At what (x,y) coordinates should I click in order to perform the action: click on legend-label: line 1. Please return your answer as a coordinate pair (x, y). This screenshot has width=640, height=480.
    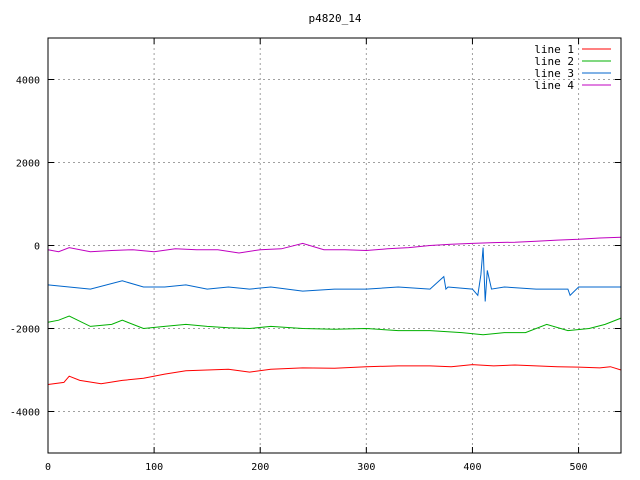
    Looking at the image, I should click on (554, 49).